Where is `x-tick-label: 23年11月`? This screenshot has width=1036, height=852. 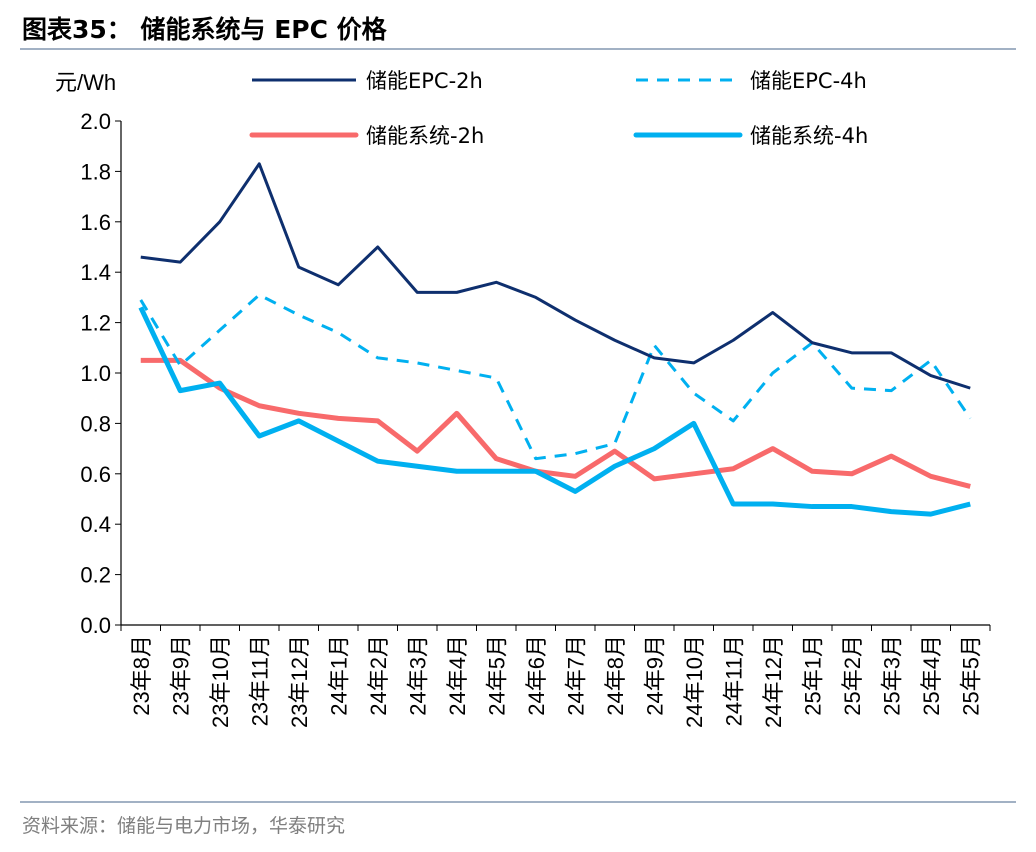 x-tick-label: 23年11月 is located at coordinates (259, 680).